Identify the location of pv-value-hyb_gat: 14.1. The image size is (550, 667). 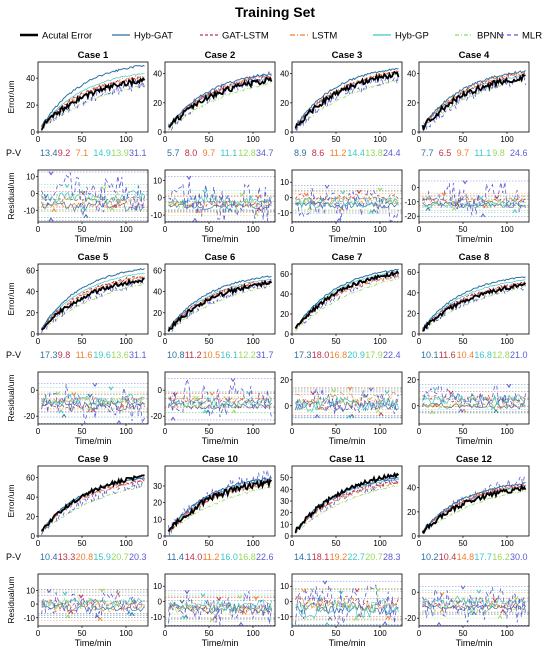
(303, 557).